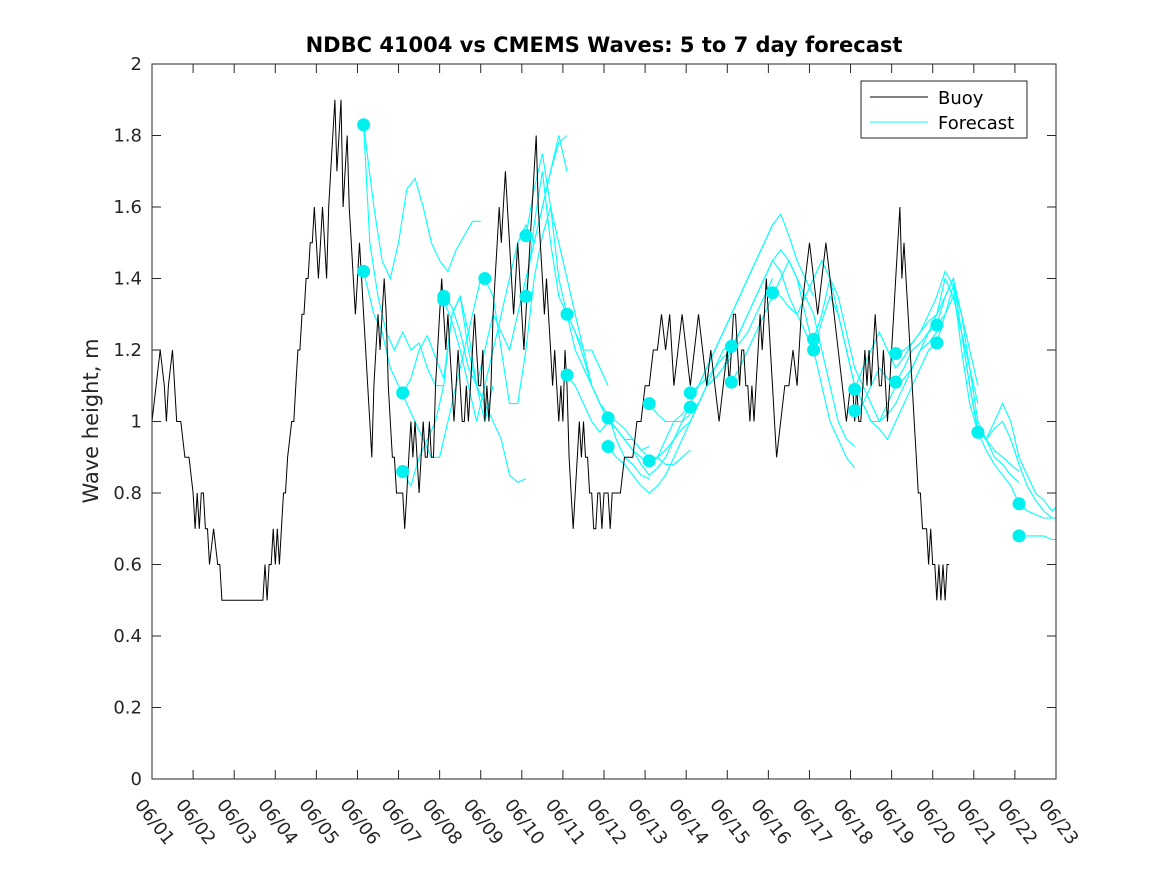 This screenshot has height=875, width=1167. What do you see at coordinates (127, 493) in the screenshot?
I see `y-tick-label: 0.8` at bounding box center [127, 493].